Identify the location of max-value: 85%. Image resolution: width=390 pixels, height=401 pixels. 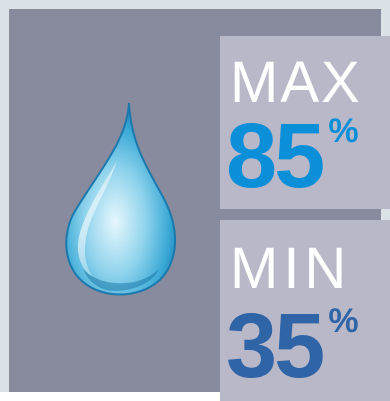
(292, 156).